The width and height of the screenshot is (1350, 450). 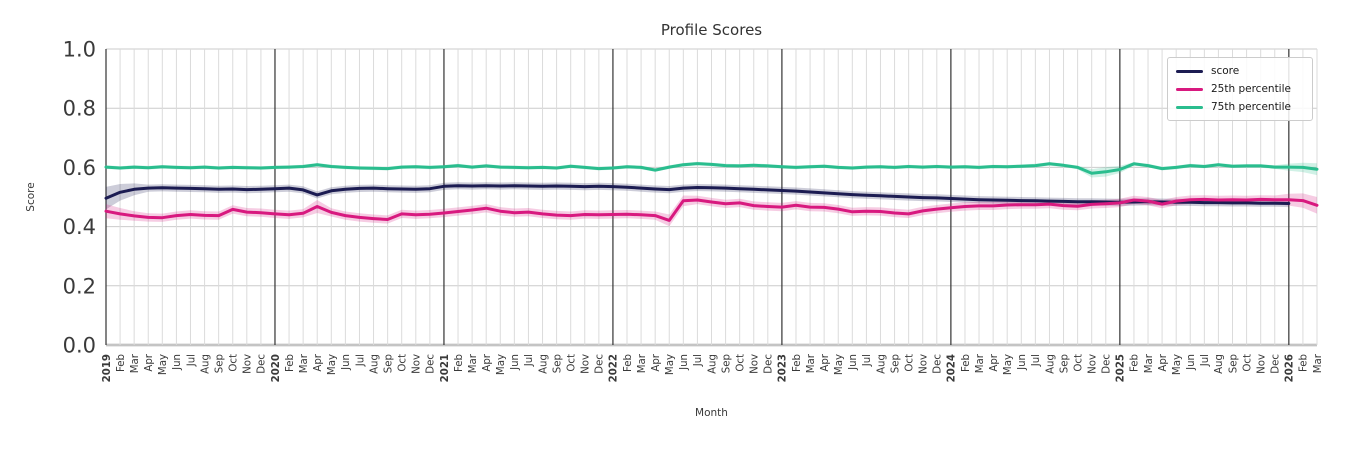 What do you see at coordinates (783, 368) in the screenshot?
I see `x-tick-label: 2023` at bounding box center [783, 368].